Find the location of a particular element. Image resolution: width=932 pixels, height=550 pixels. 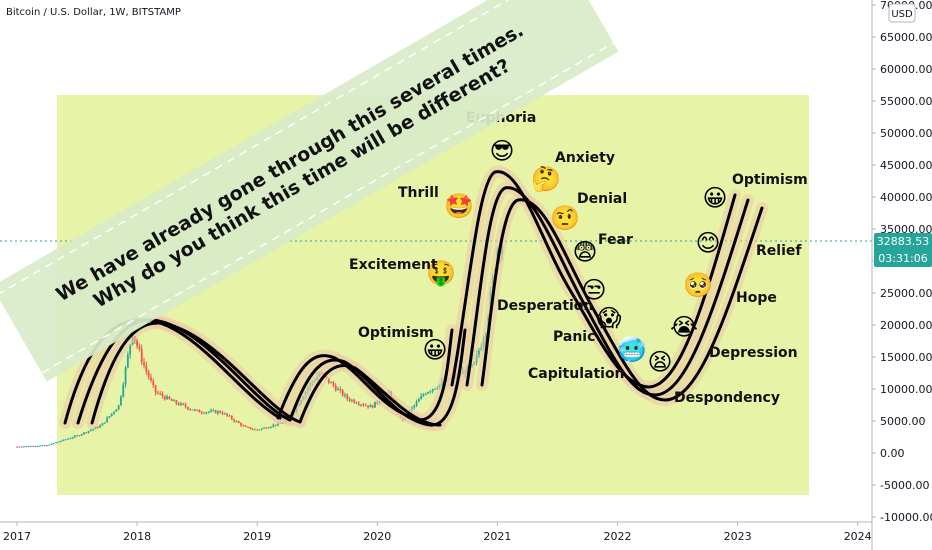

x-tick-label: 2020 is located at coordinates (377, 536).